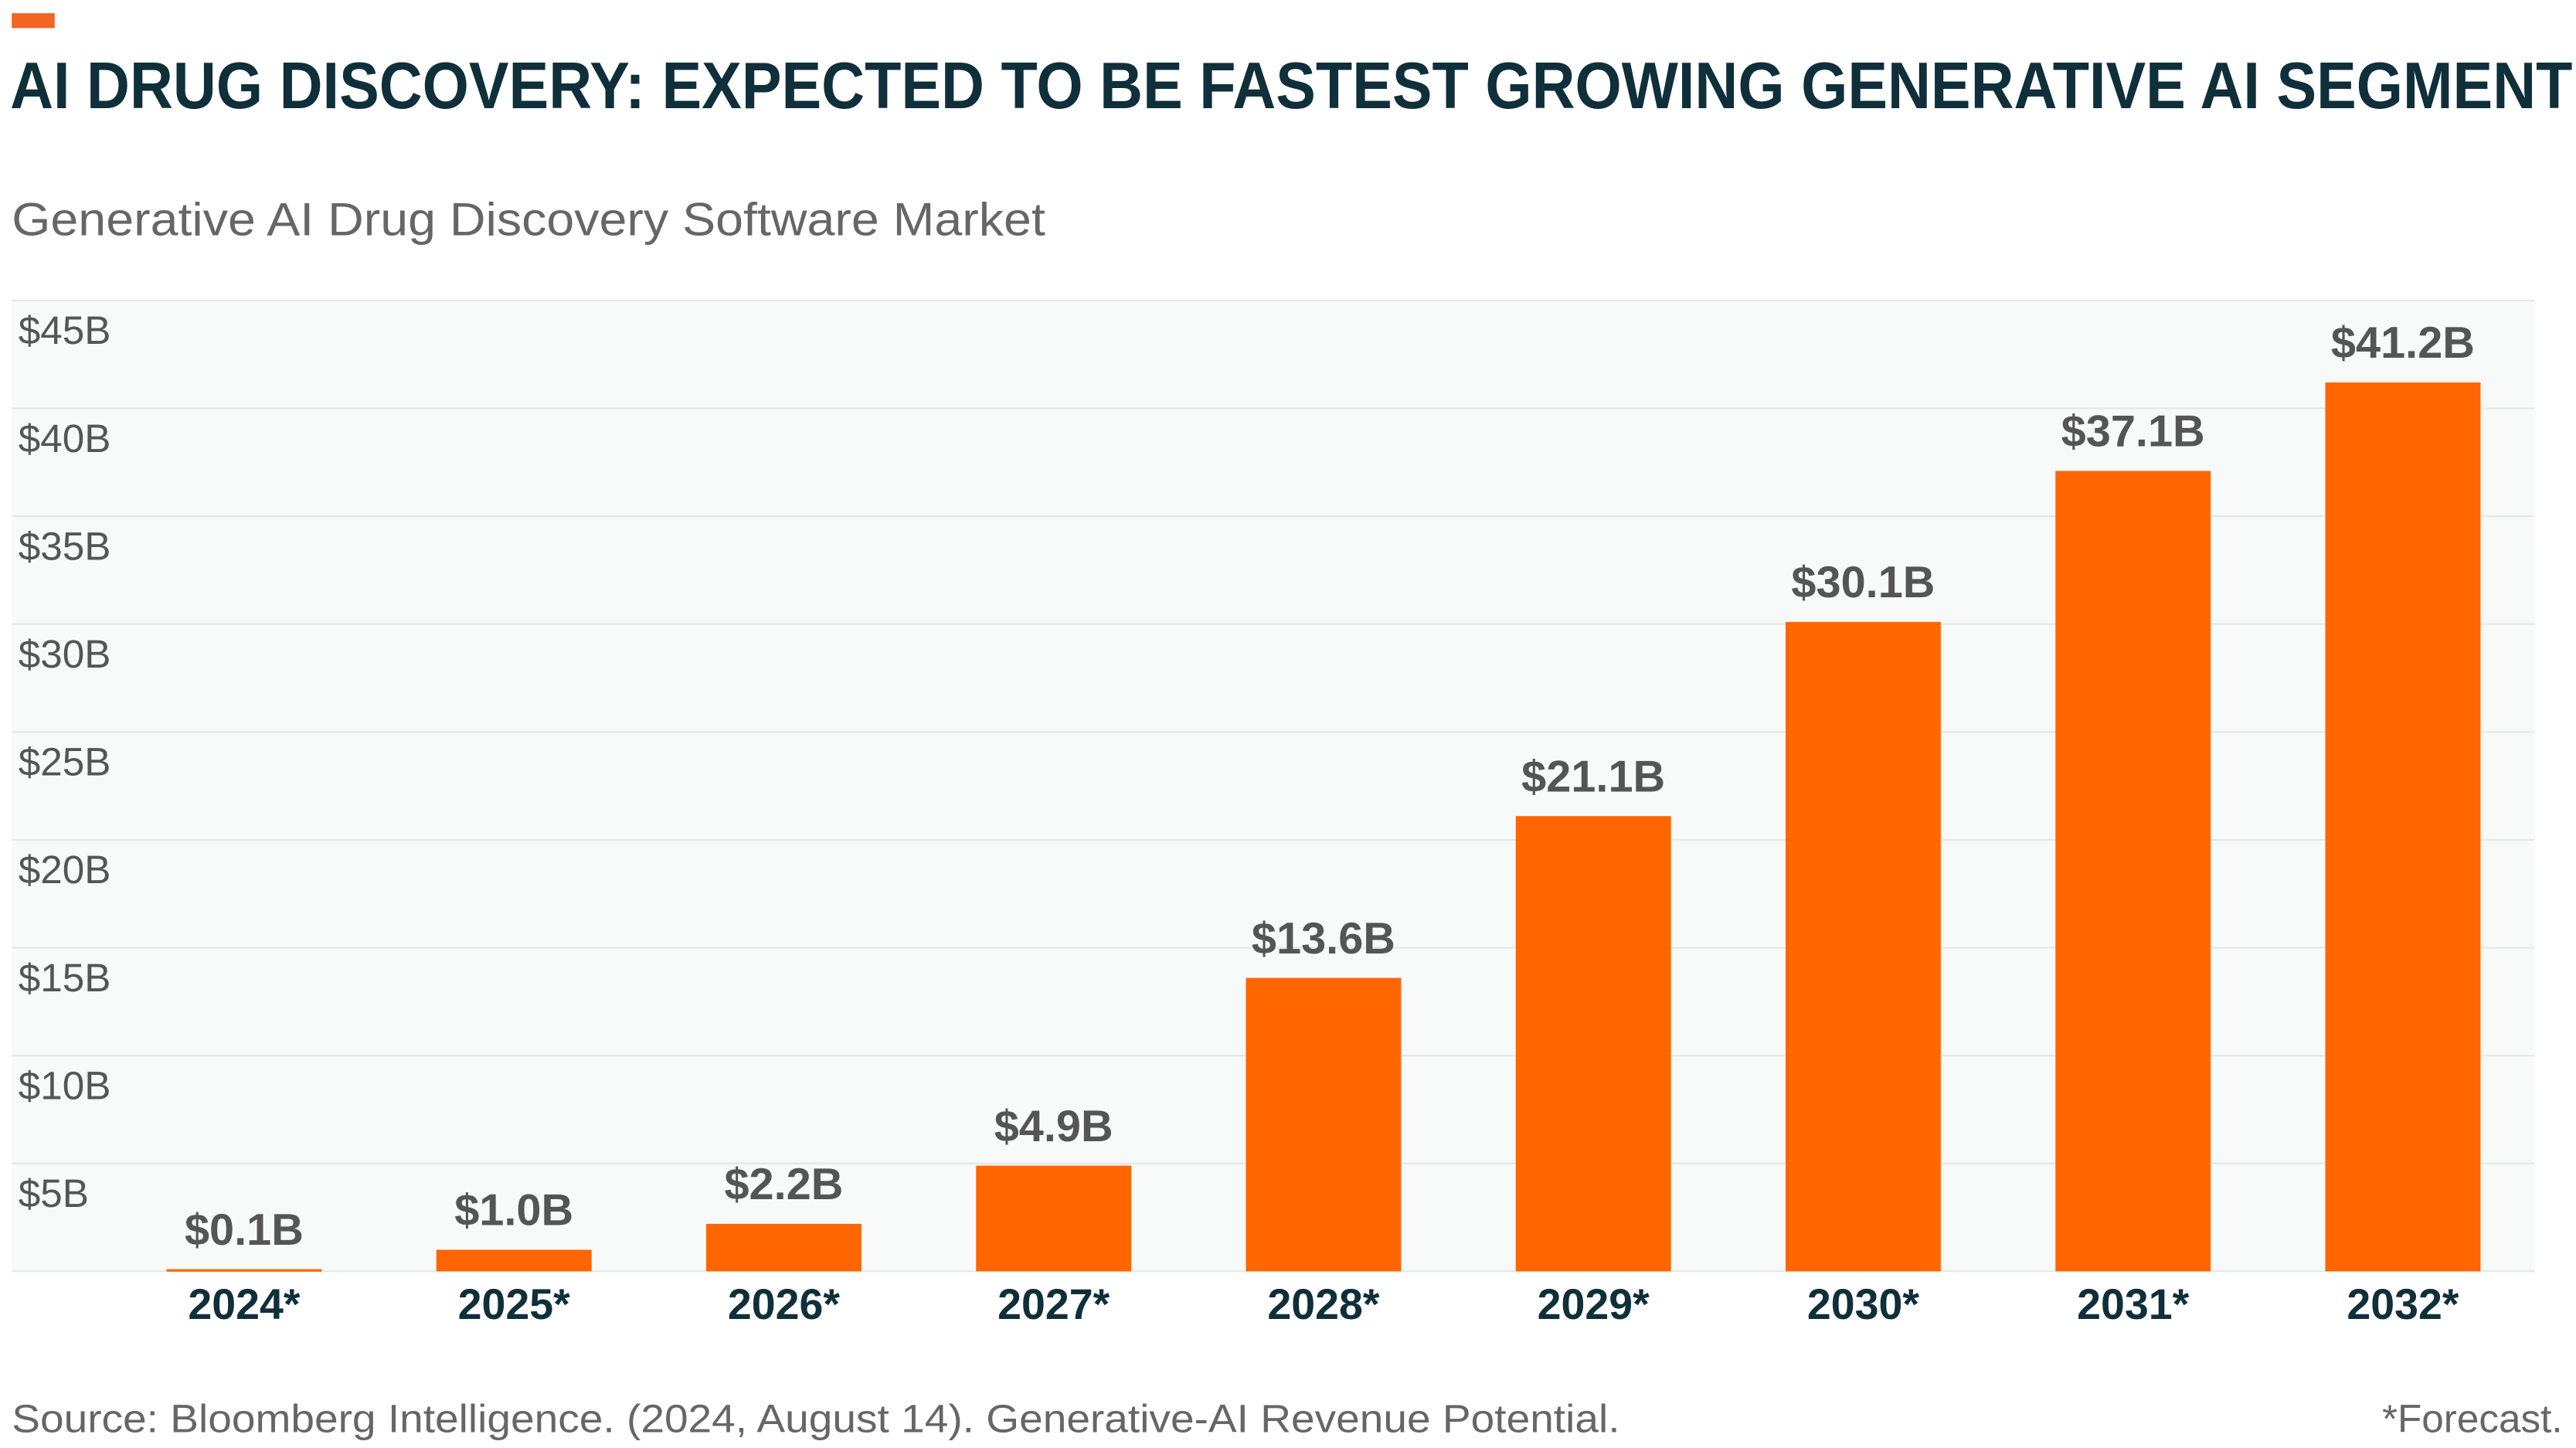  I want to click on x-tick-label: 2026*, so click(784, 1304).